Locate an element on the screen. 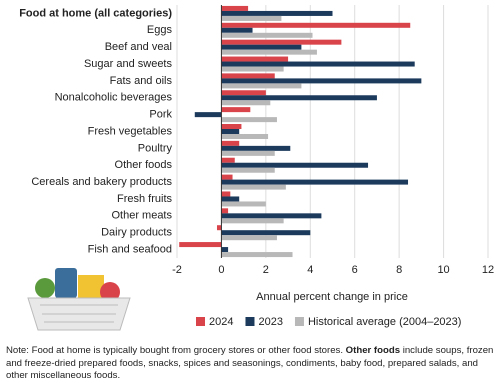 The image size is (500, 383). y-tick-label: Food at home (all categories) is located at coordinates (95, 13).